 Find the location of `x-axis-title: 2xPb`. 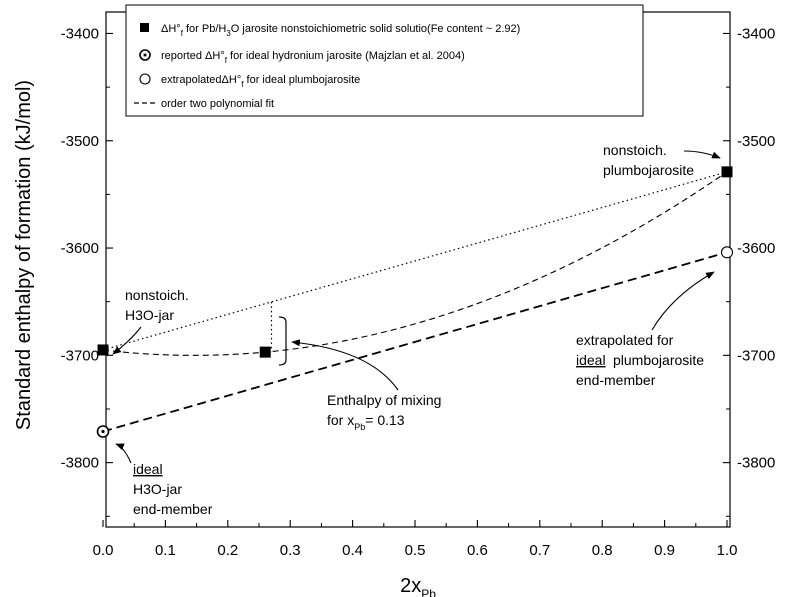

x-axis-title: 2xPb is located at coordinates (418, 586).